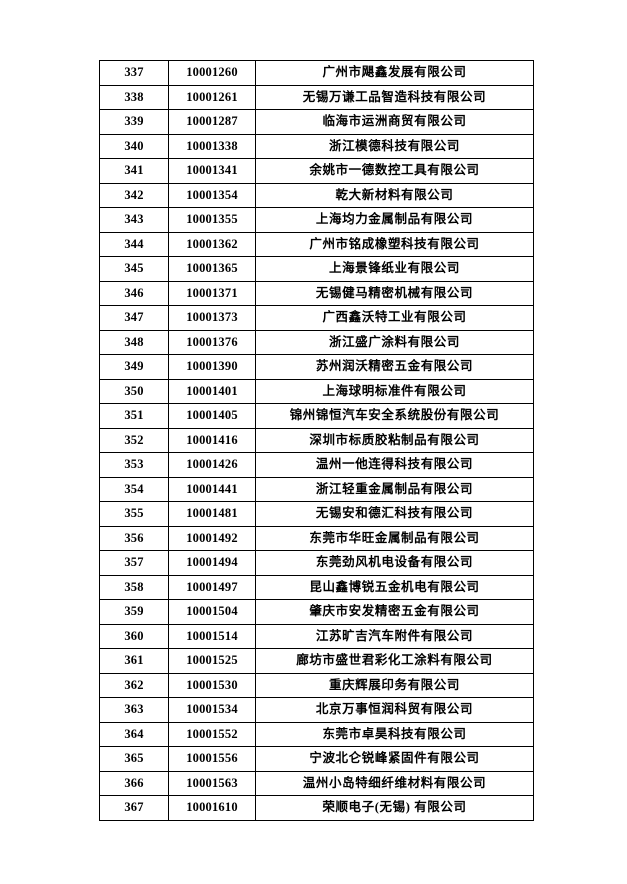  What do you see at coordinates (212, 759) in the screenshot?
I see `cell-code: 10001556` at bounding box center [212, 759].